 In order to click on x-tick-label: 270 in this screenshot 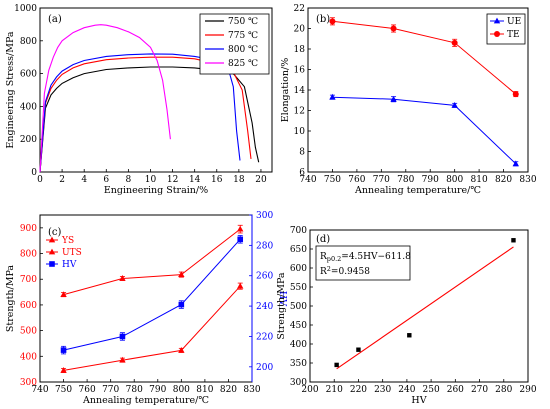, I will do `click(479, 390)`.